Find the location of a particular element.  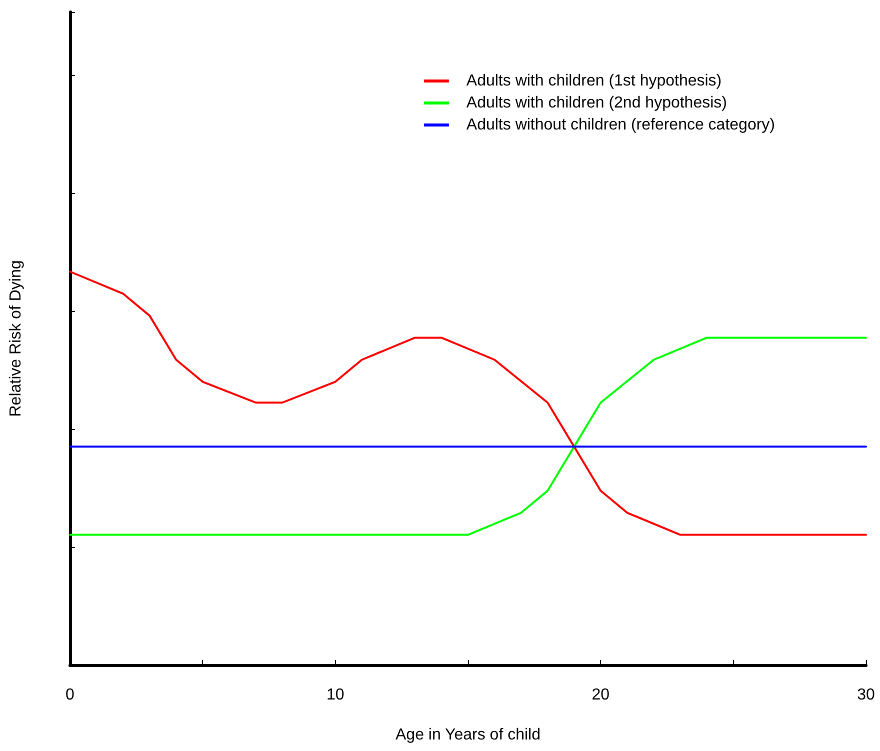

legend-label: Adults with children (2nd hypothesis) is located at coordinates (596, 103).